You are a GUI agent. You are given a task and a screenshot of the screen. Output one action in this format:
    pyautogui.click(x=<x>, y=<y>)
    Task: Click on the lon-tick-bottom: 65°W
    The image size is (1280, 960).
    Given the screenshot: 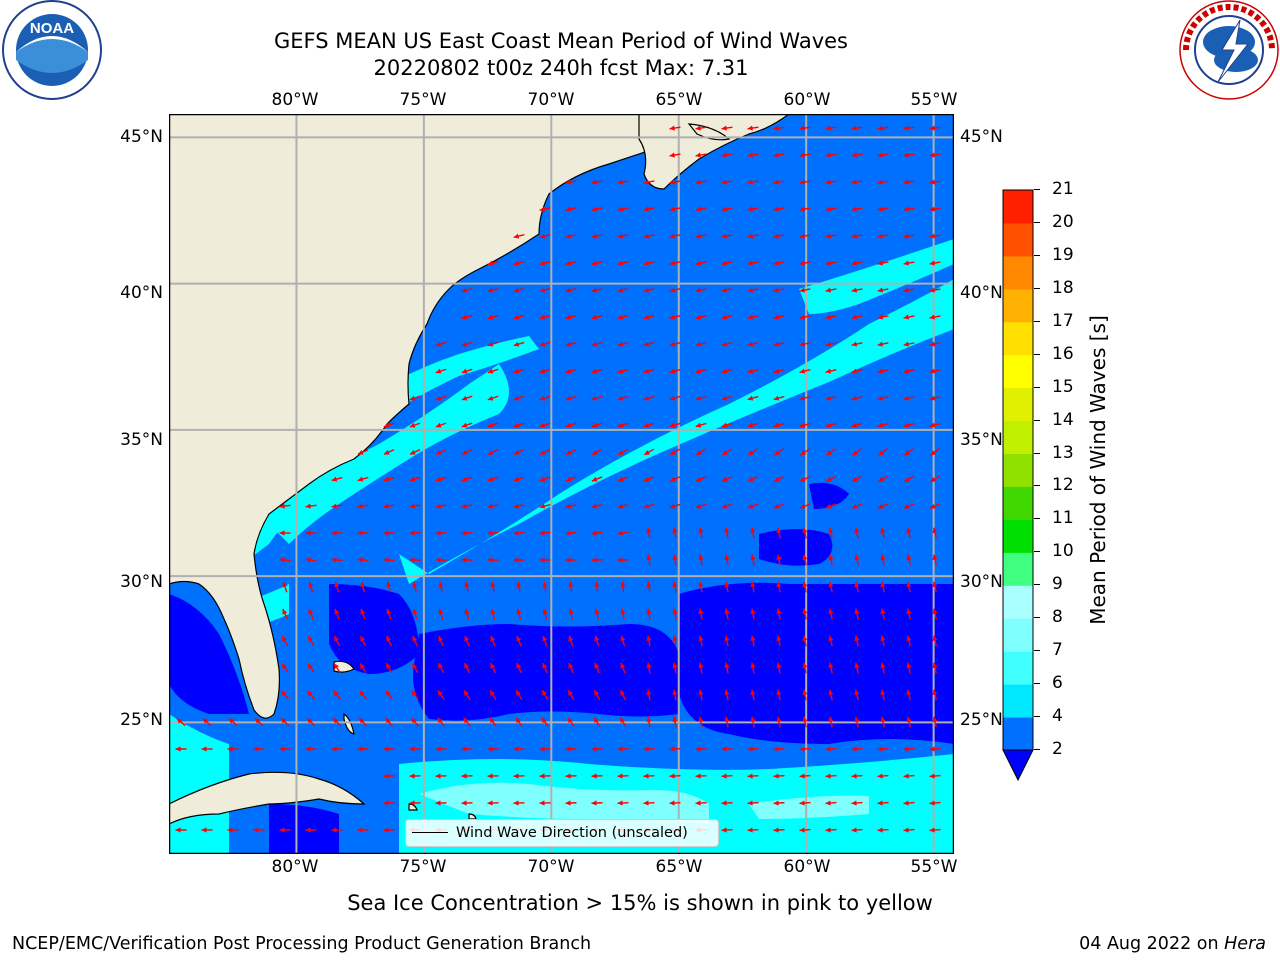 What is the action you would take?
    pyautogui.click(x=679, y=867)
    